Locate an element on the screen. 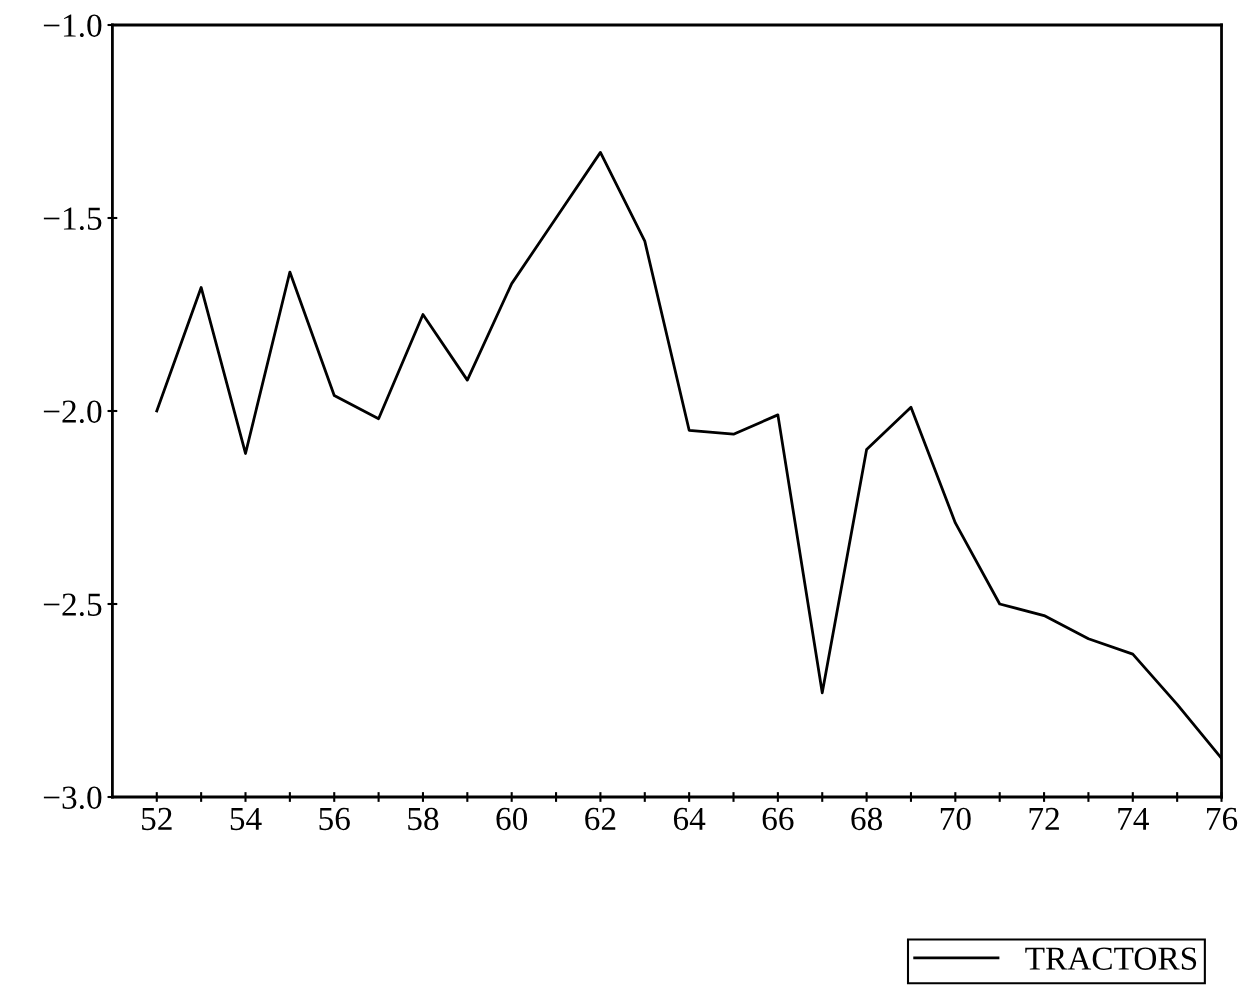  x-tick-label: 74 is located at coordinates (1133, 818).